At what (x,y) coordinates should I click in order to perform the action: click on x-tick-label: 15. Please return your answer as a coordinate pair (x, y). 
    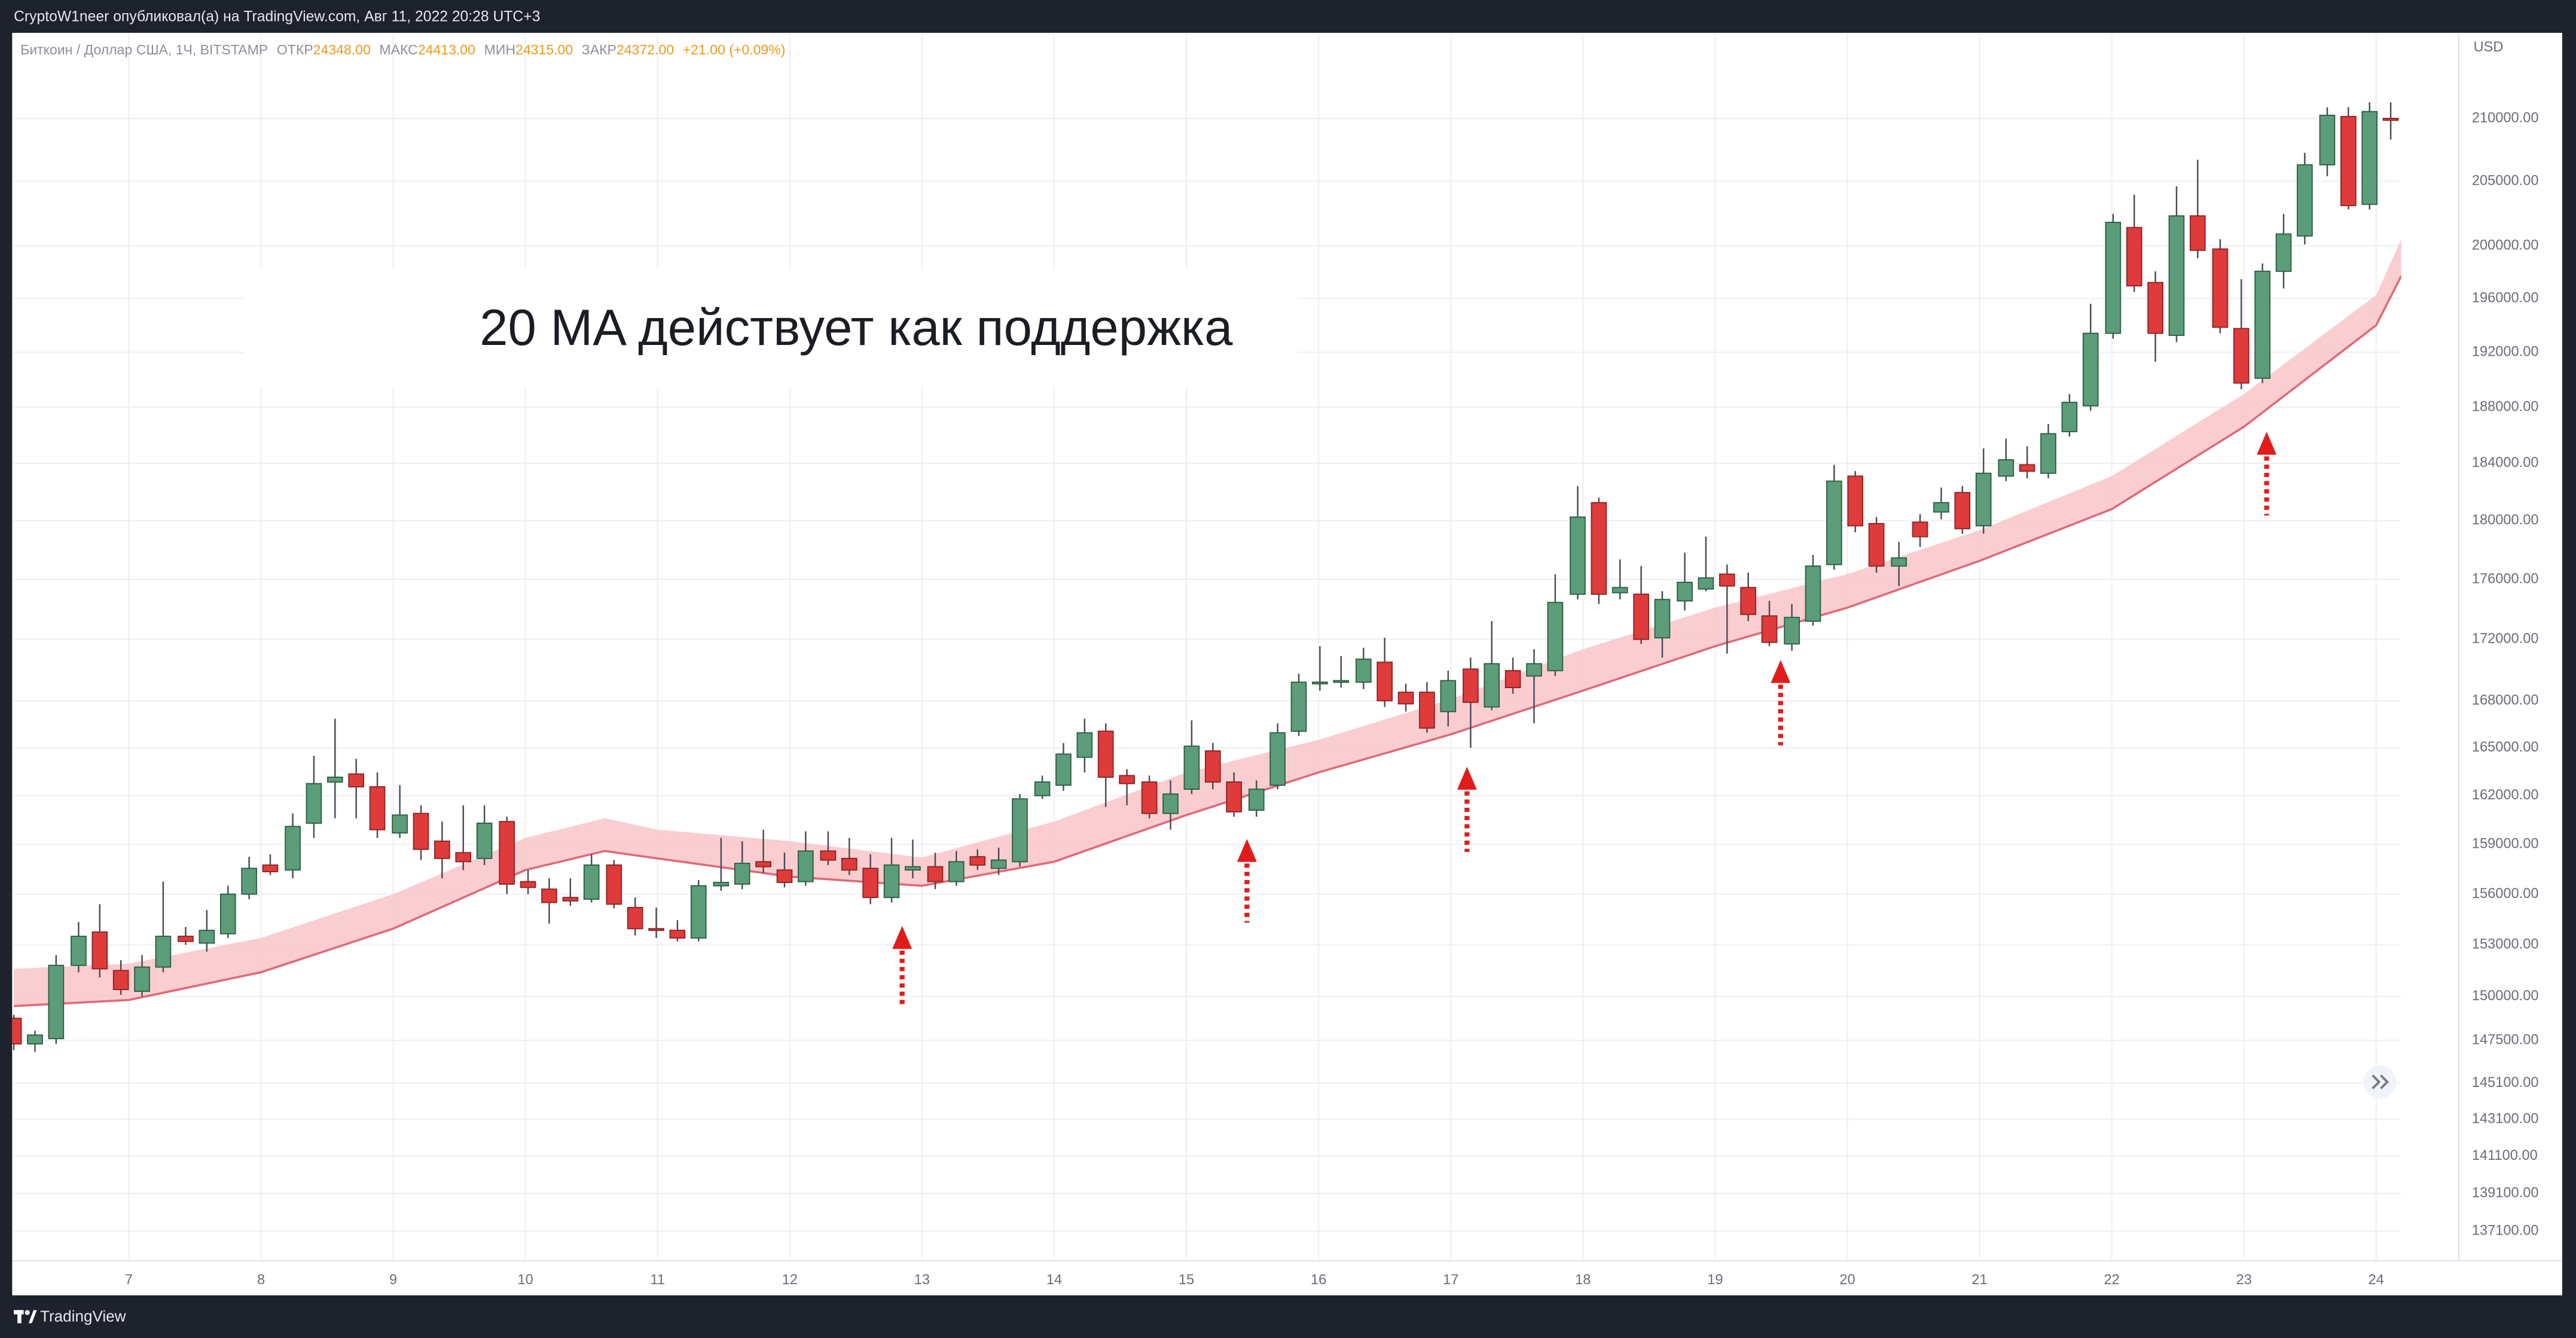
    Looking at the image, I should click on (1186, 1280).